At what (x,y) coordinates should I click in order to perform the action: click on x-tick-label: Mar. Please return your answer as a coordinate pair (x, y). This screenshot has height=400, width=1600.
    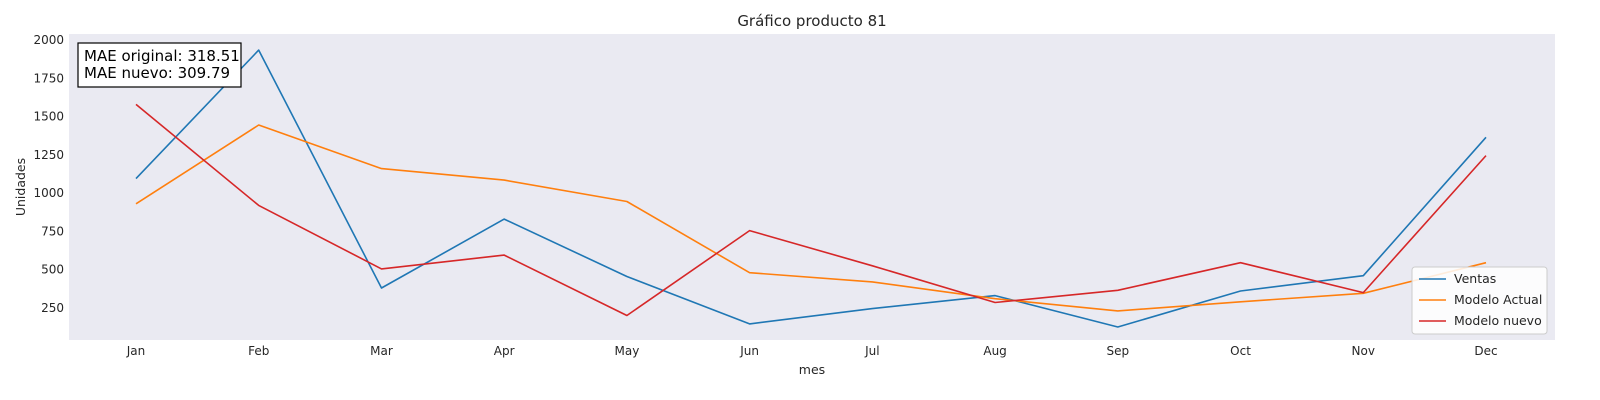
    Looking at the image, I should click on (381, 351).